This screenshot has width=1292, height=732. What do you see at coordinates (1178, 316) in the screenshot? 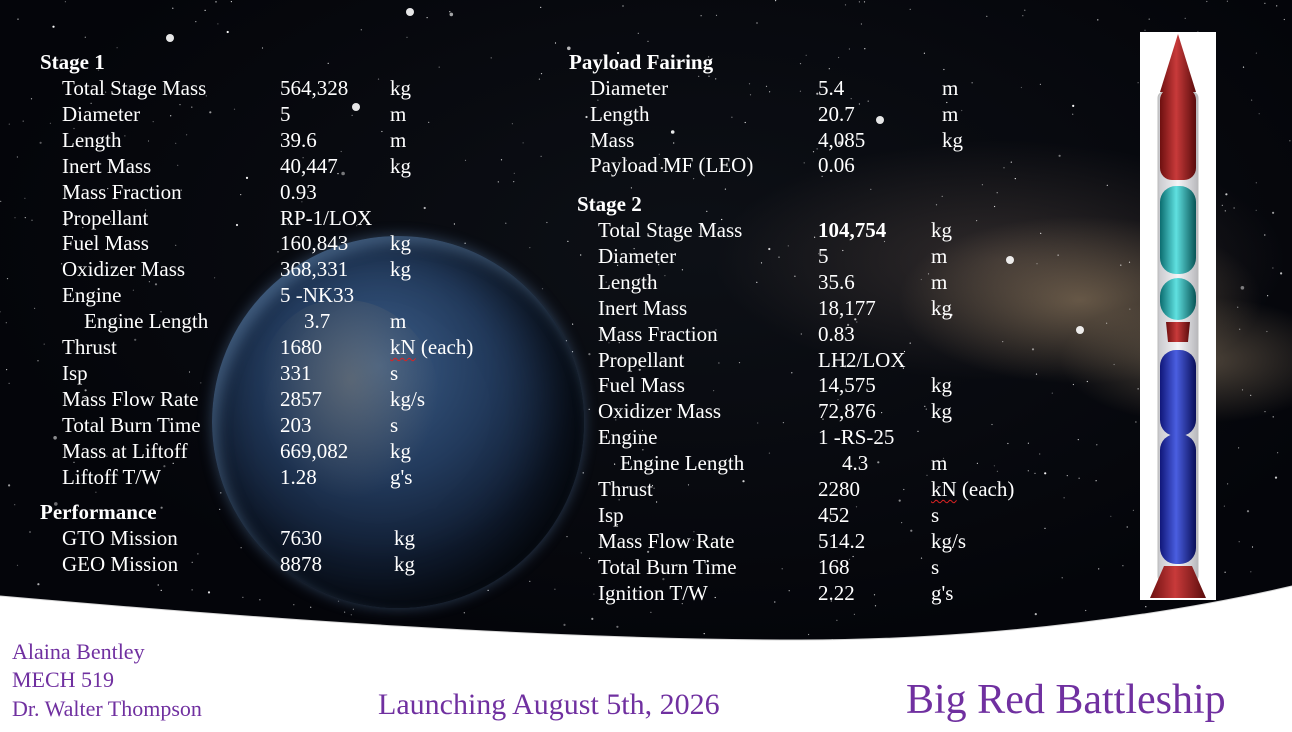
I see `rocket-illustration` at bounding box center [1178, 316].